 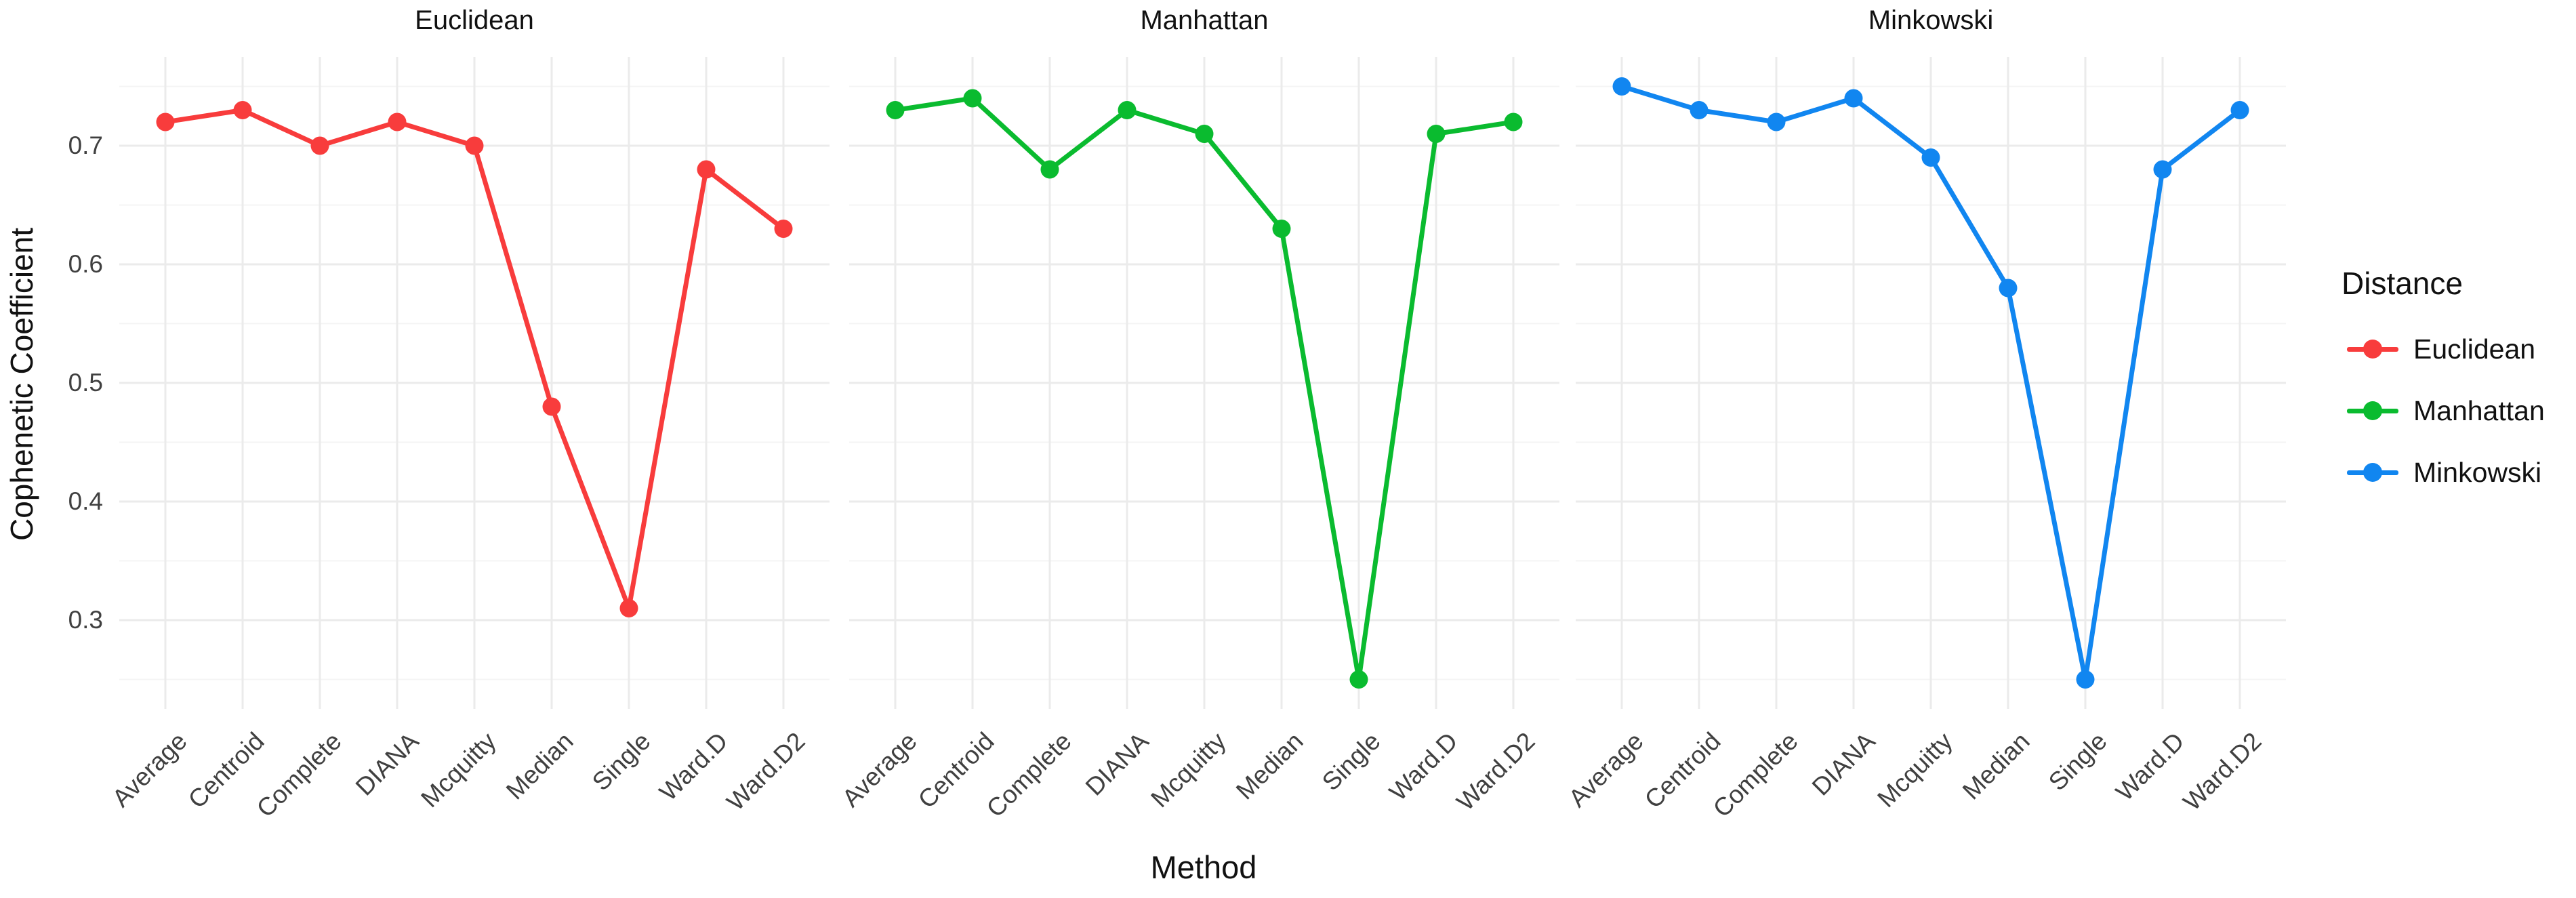 What do you see at coordinates (2479, 410) in the screenshot?
I see `legend-entry-label: Manhattan` at bounding box center [2479, 410].